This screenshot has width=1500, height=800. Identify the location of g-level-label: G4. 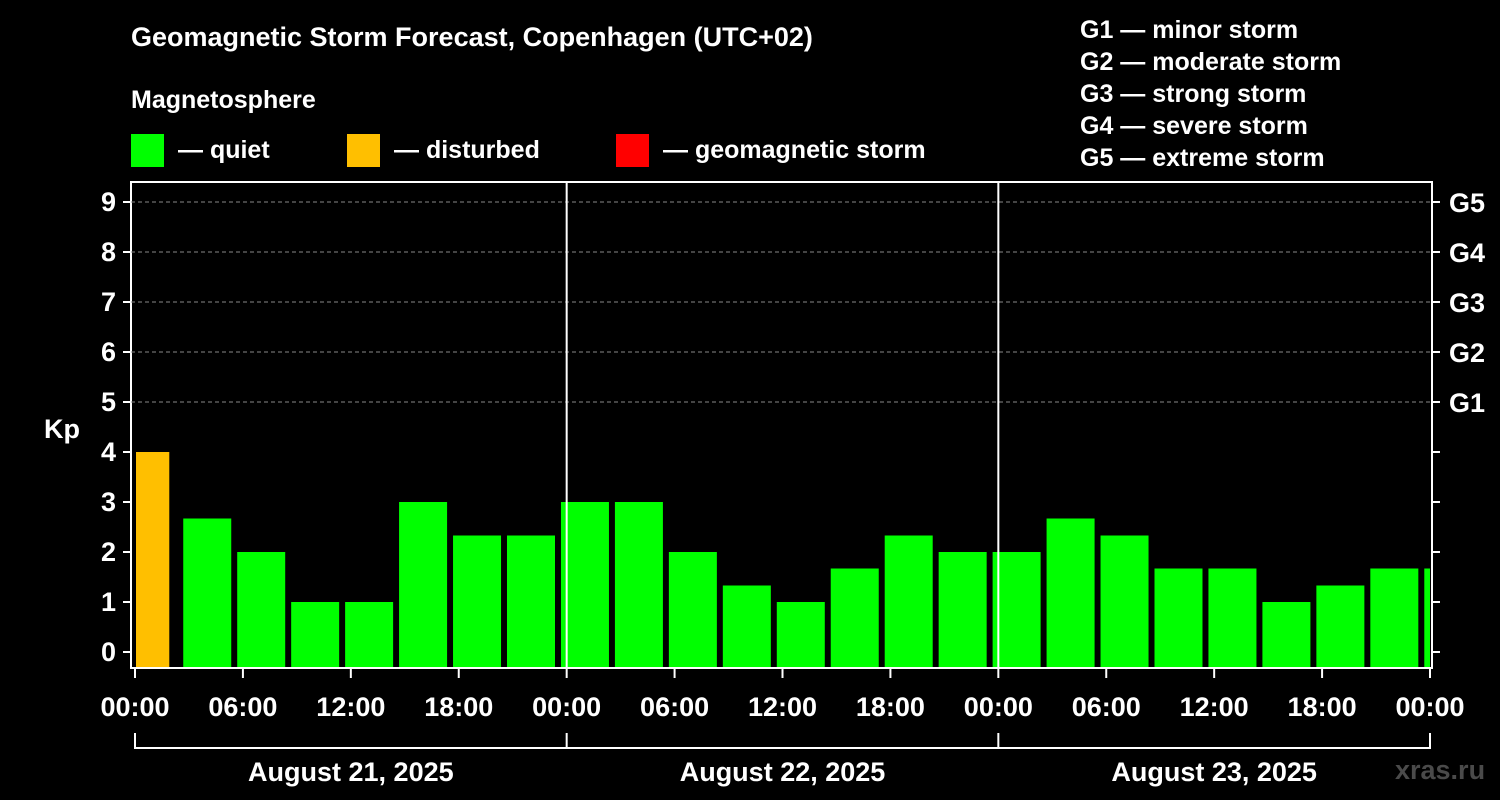
(1467, 253).